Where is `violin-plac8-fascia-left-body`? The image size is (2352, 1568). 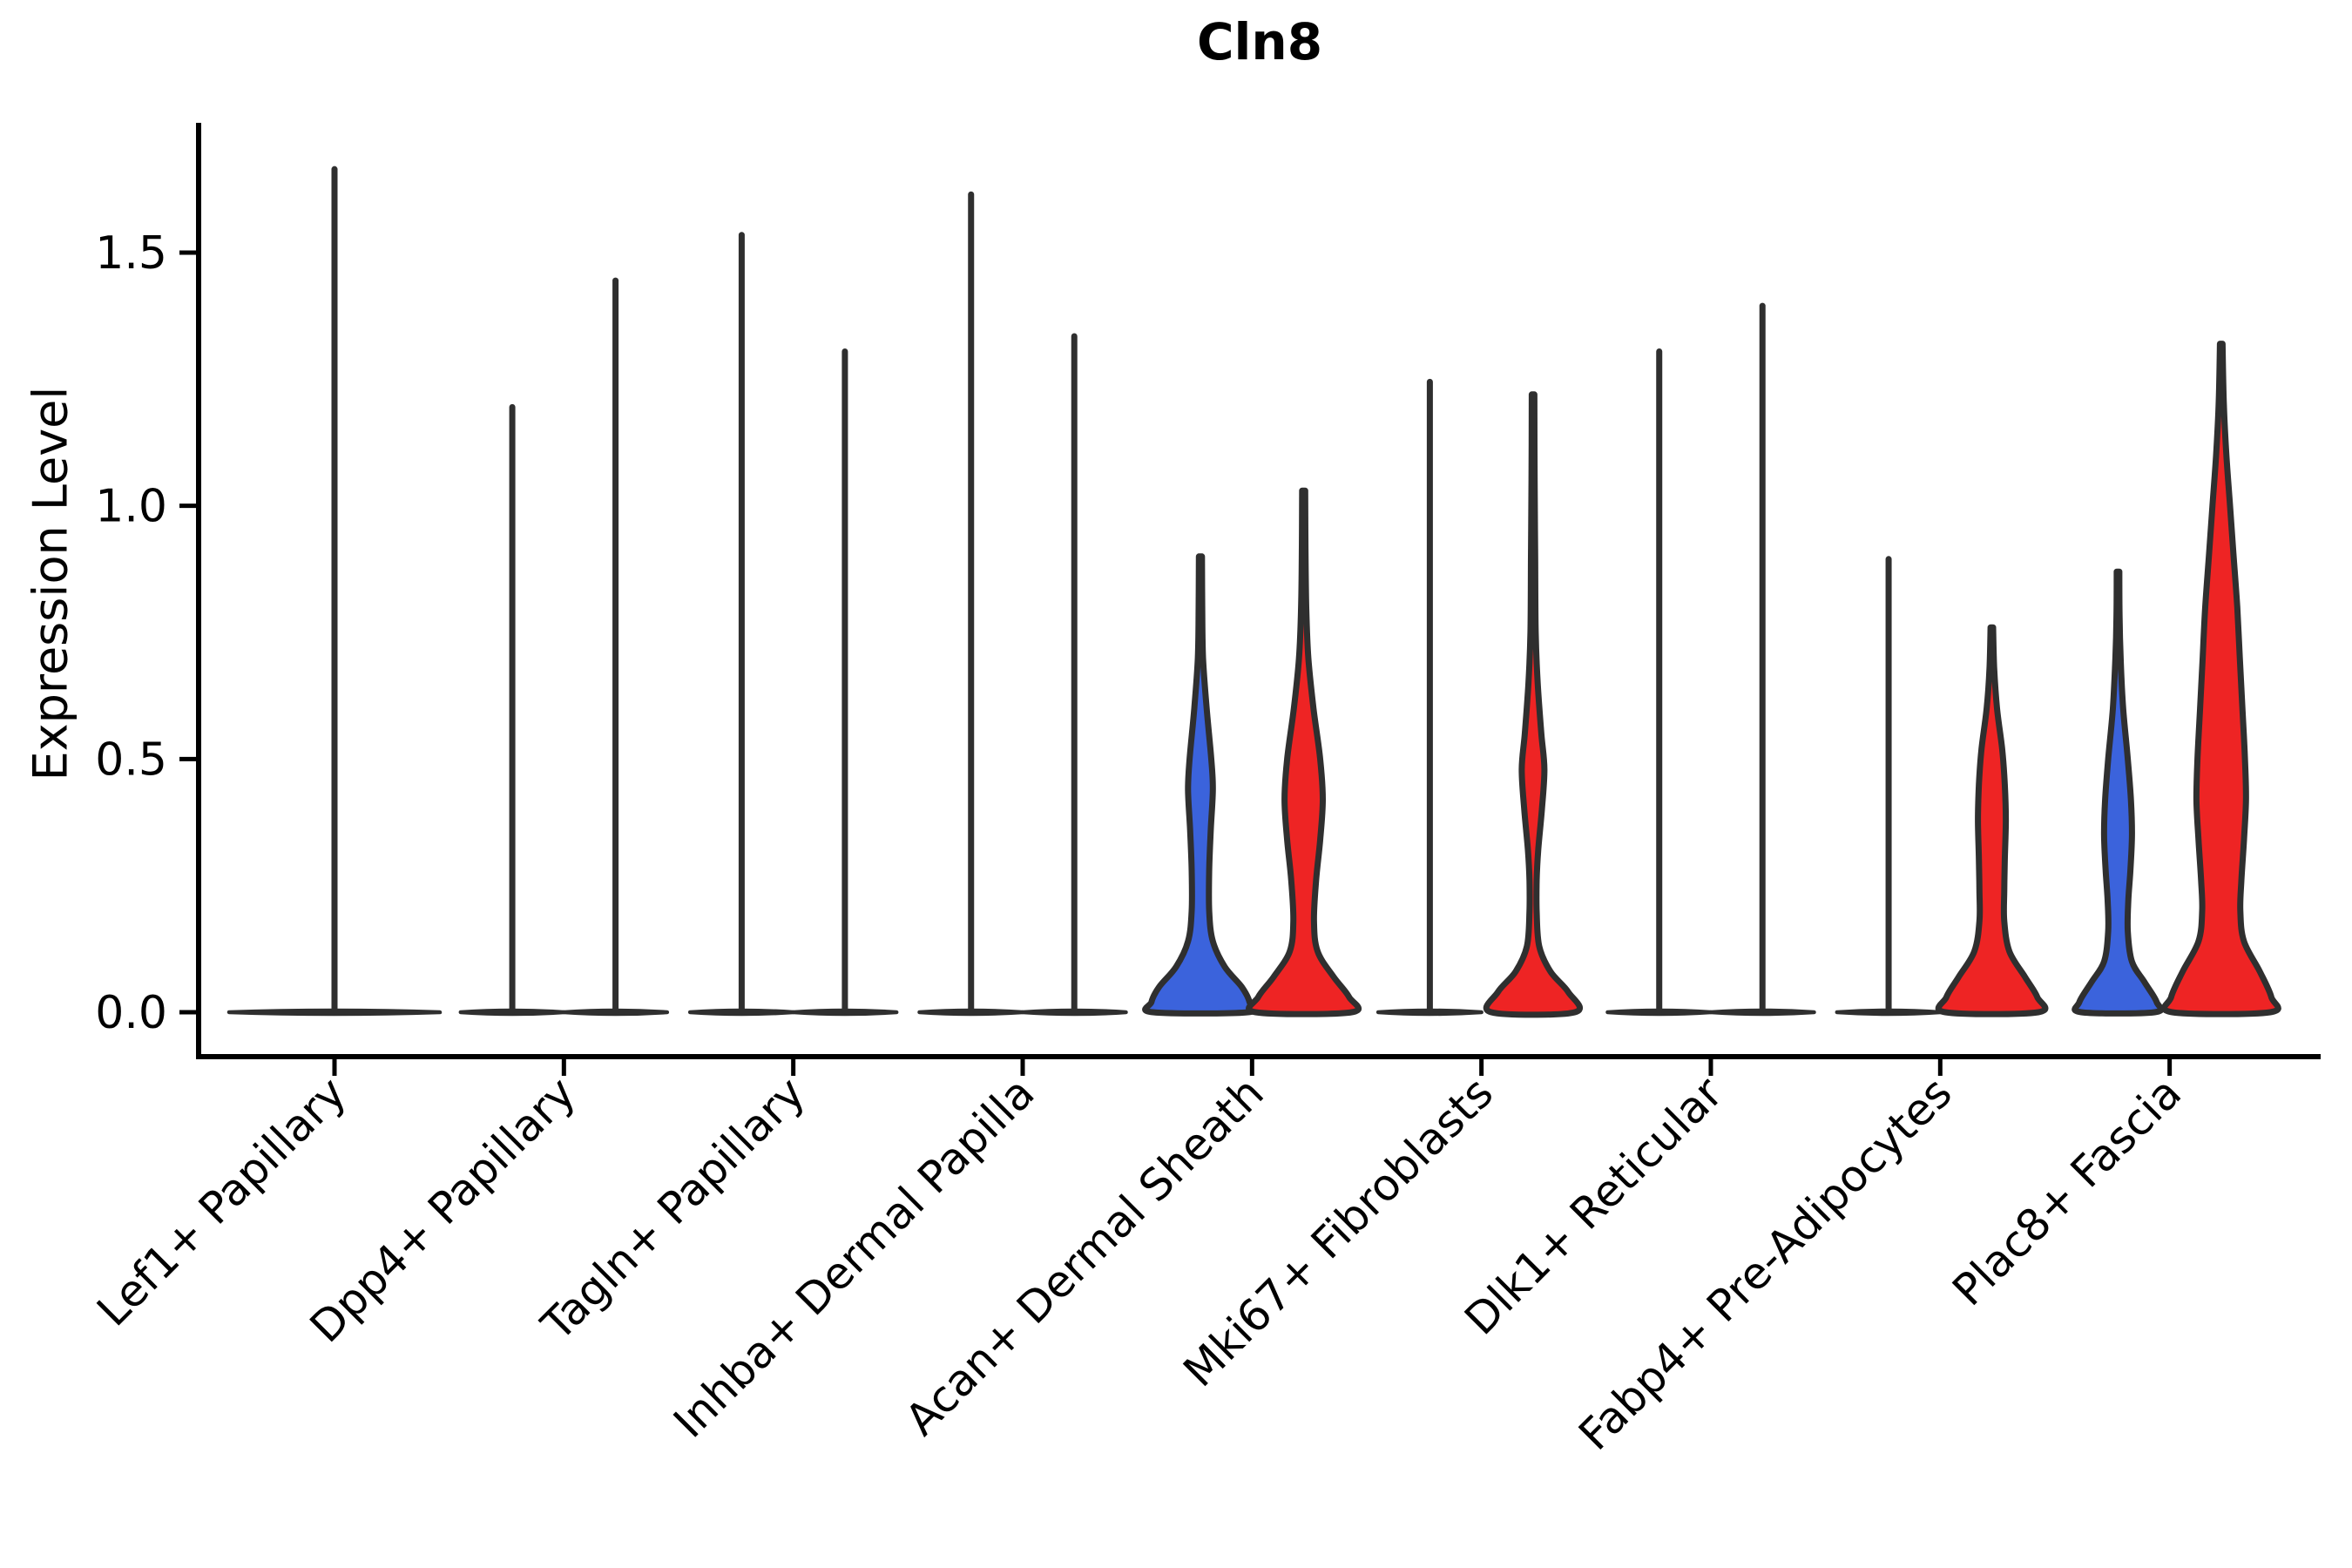
violin-plac8-fascia-left-body is located at coordinates (2118, 792).